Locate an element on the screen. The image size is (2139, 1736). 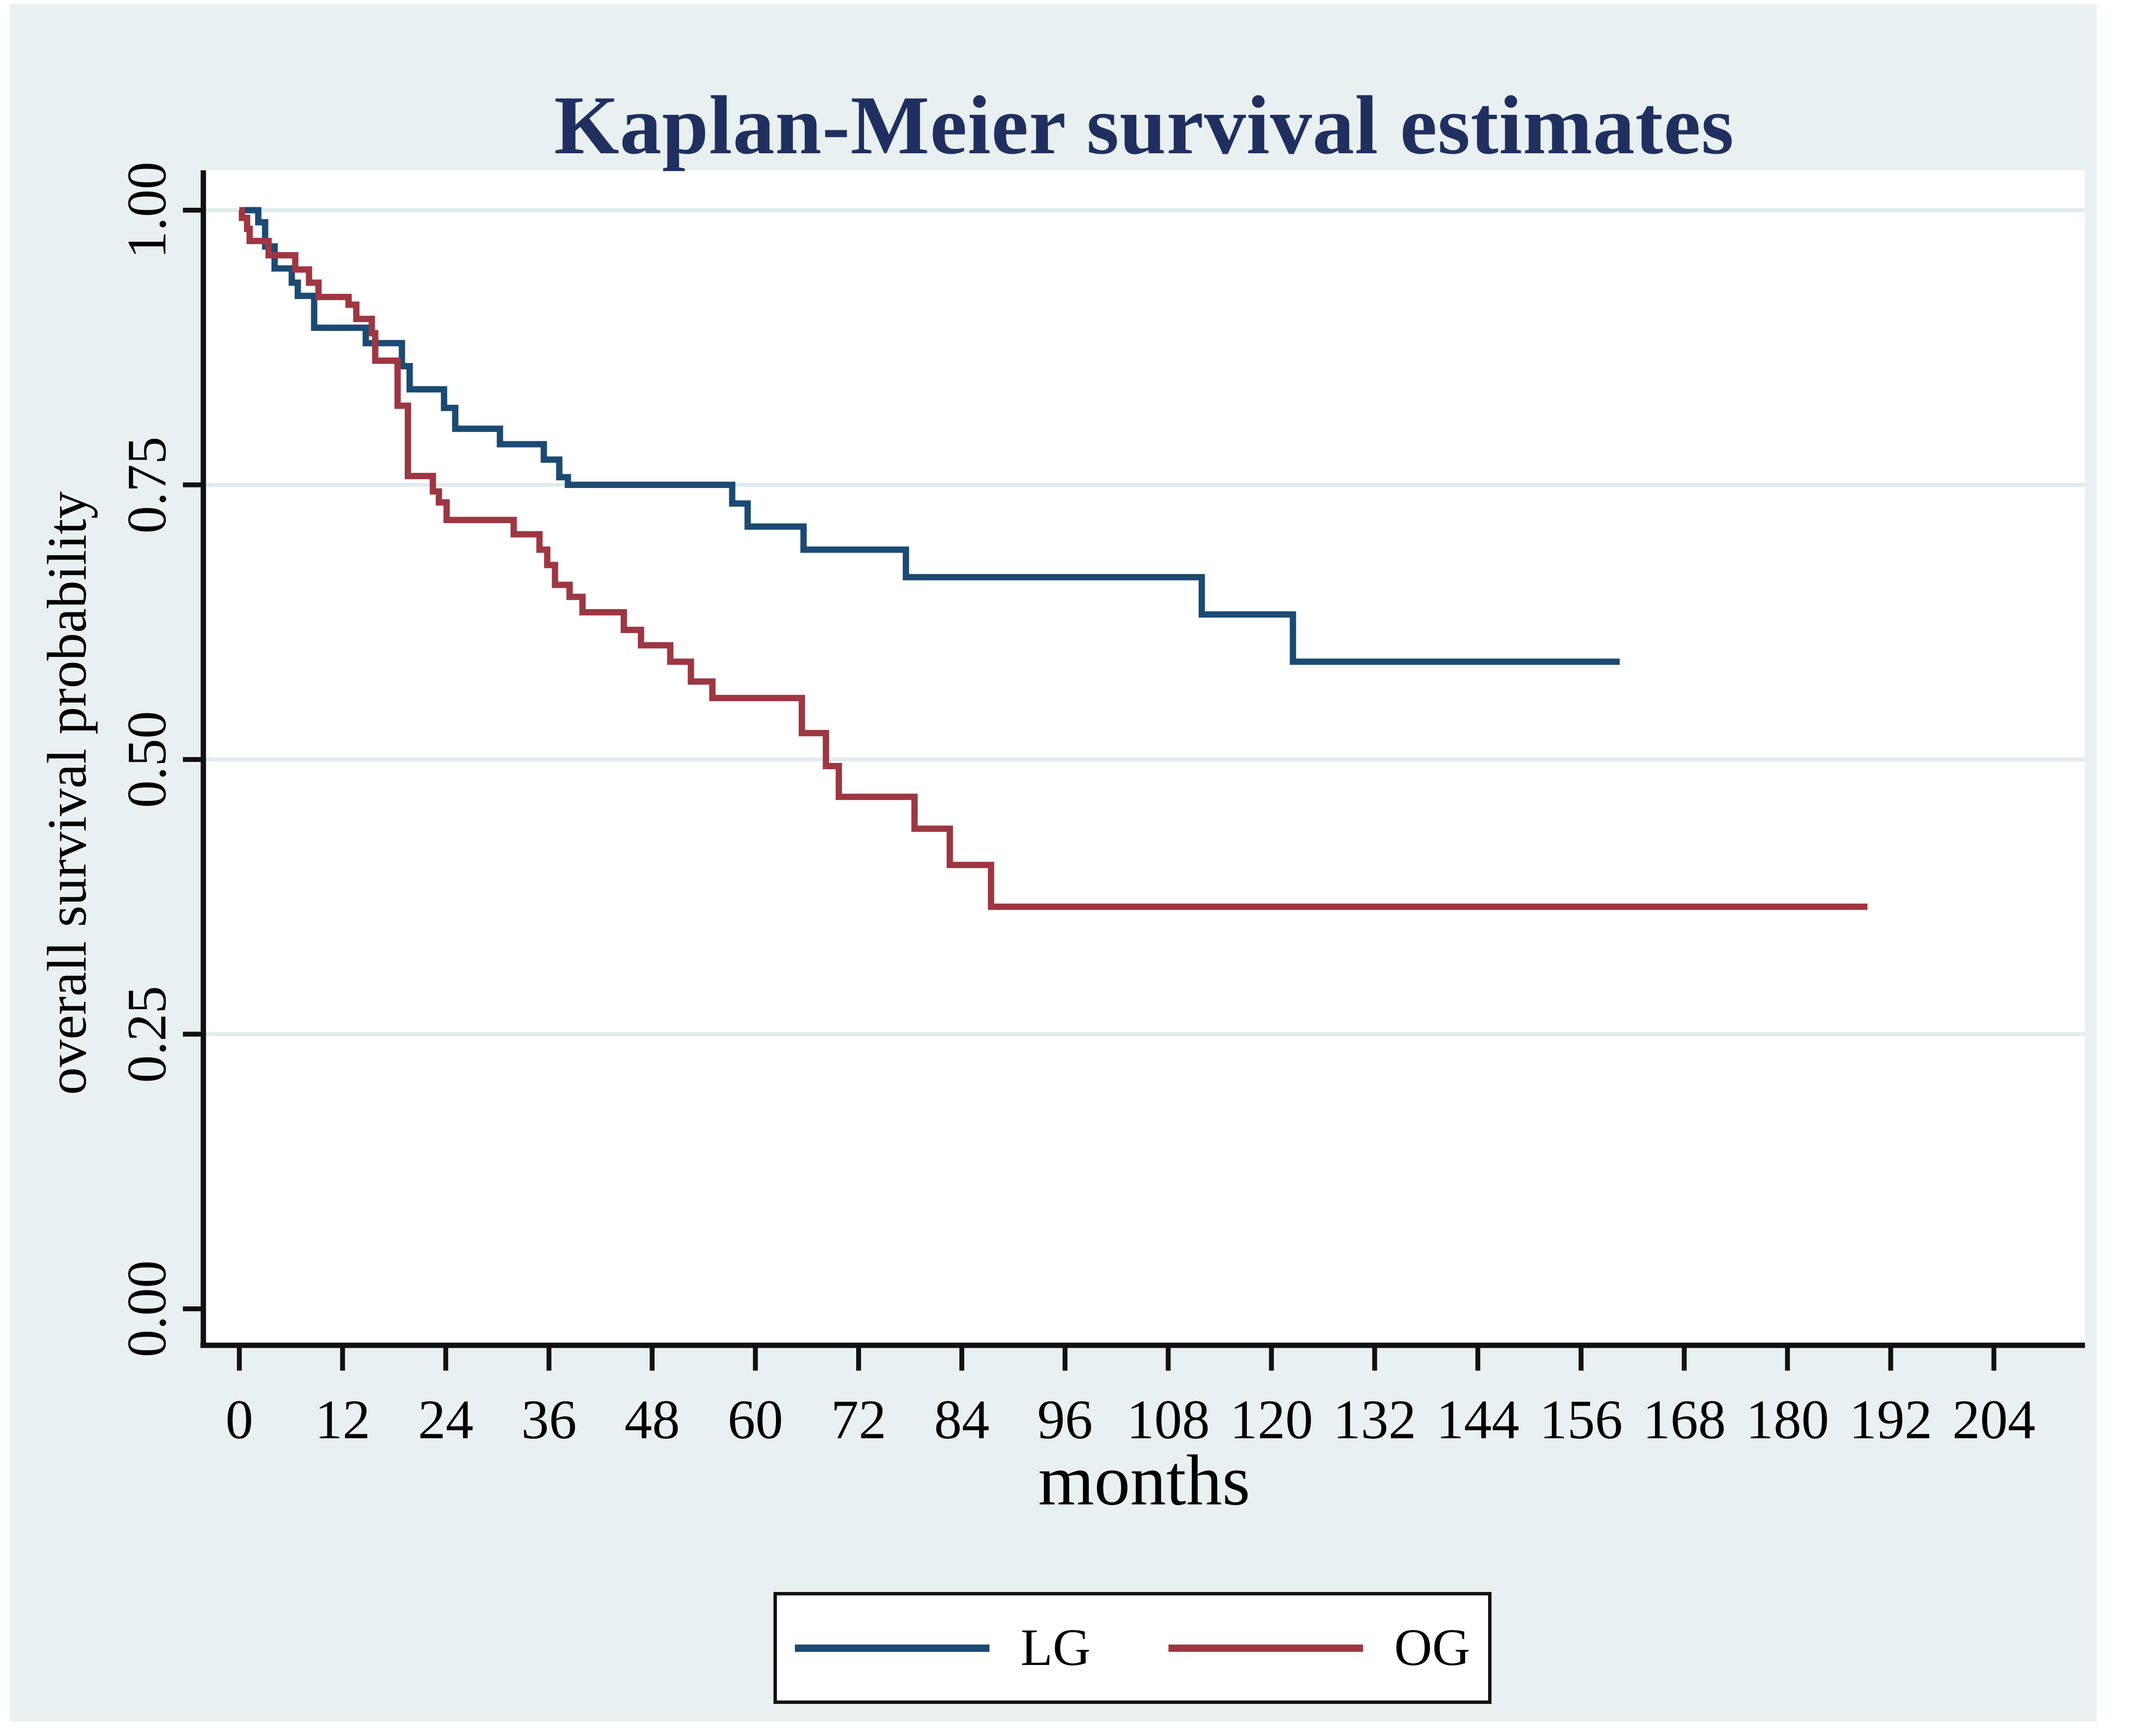
y-tick-label: 0.50 is located at coordinates (147, 760).